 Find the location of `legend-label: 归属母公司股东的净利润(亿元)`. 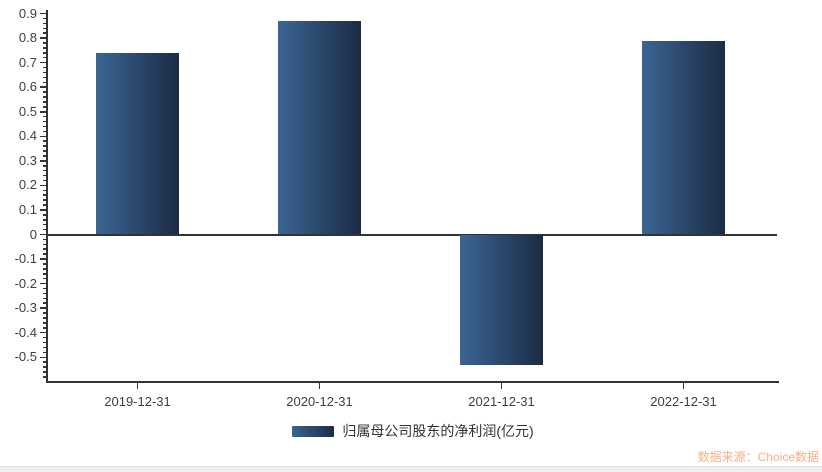

legend-label: 归属母公司股东的净利润(亿元) is located at coordinates (438, 431).